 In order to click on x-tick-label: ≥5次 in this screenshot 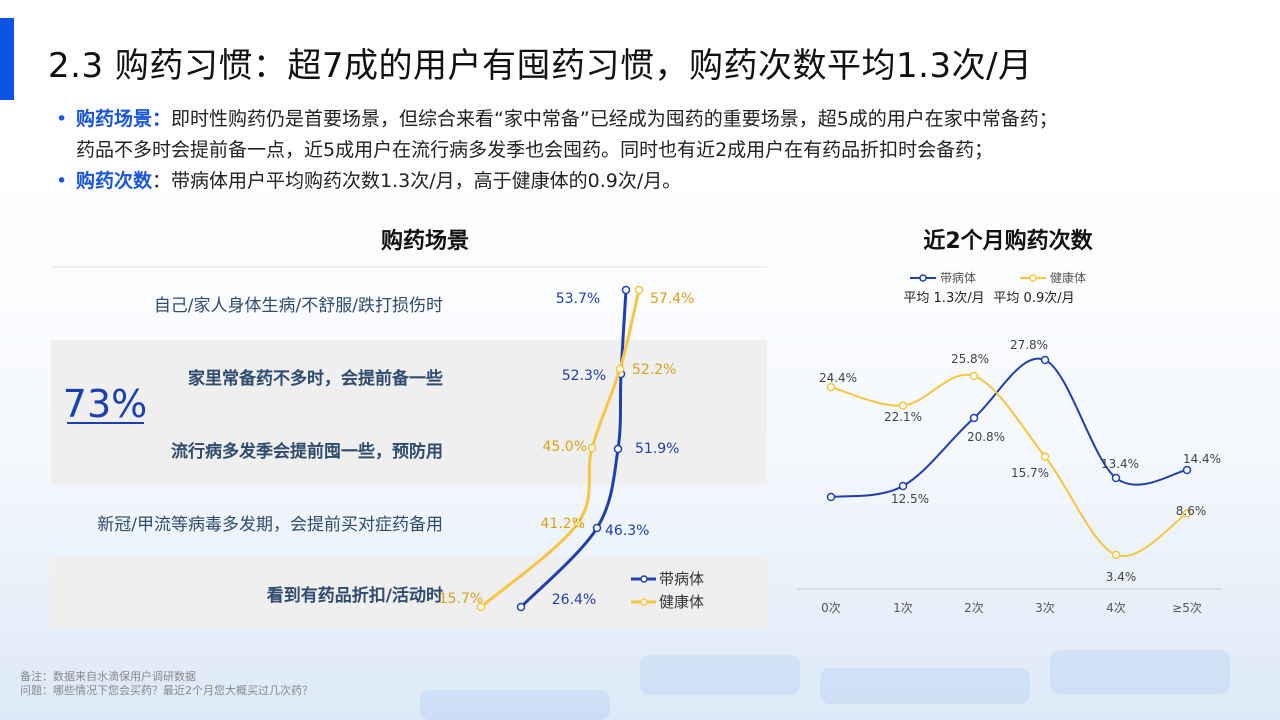, I will do `click(1187, 608)`.